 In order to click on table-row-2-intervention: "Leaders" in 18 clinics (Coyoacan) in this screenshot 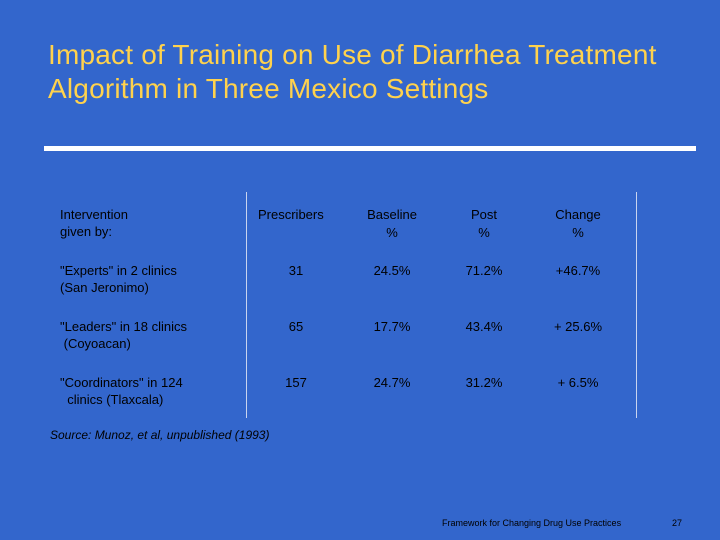, I will do `click(124, 335)`.